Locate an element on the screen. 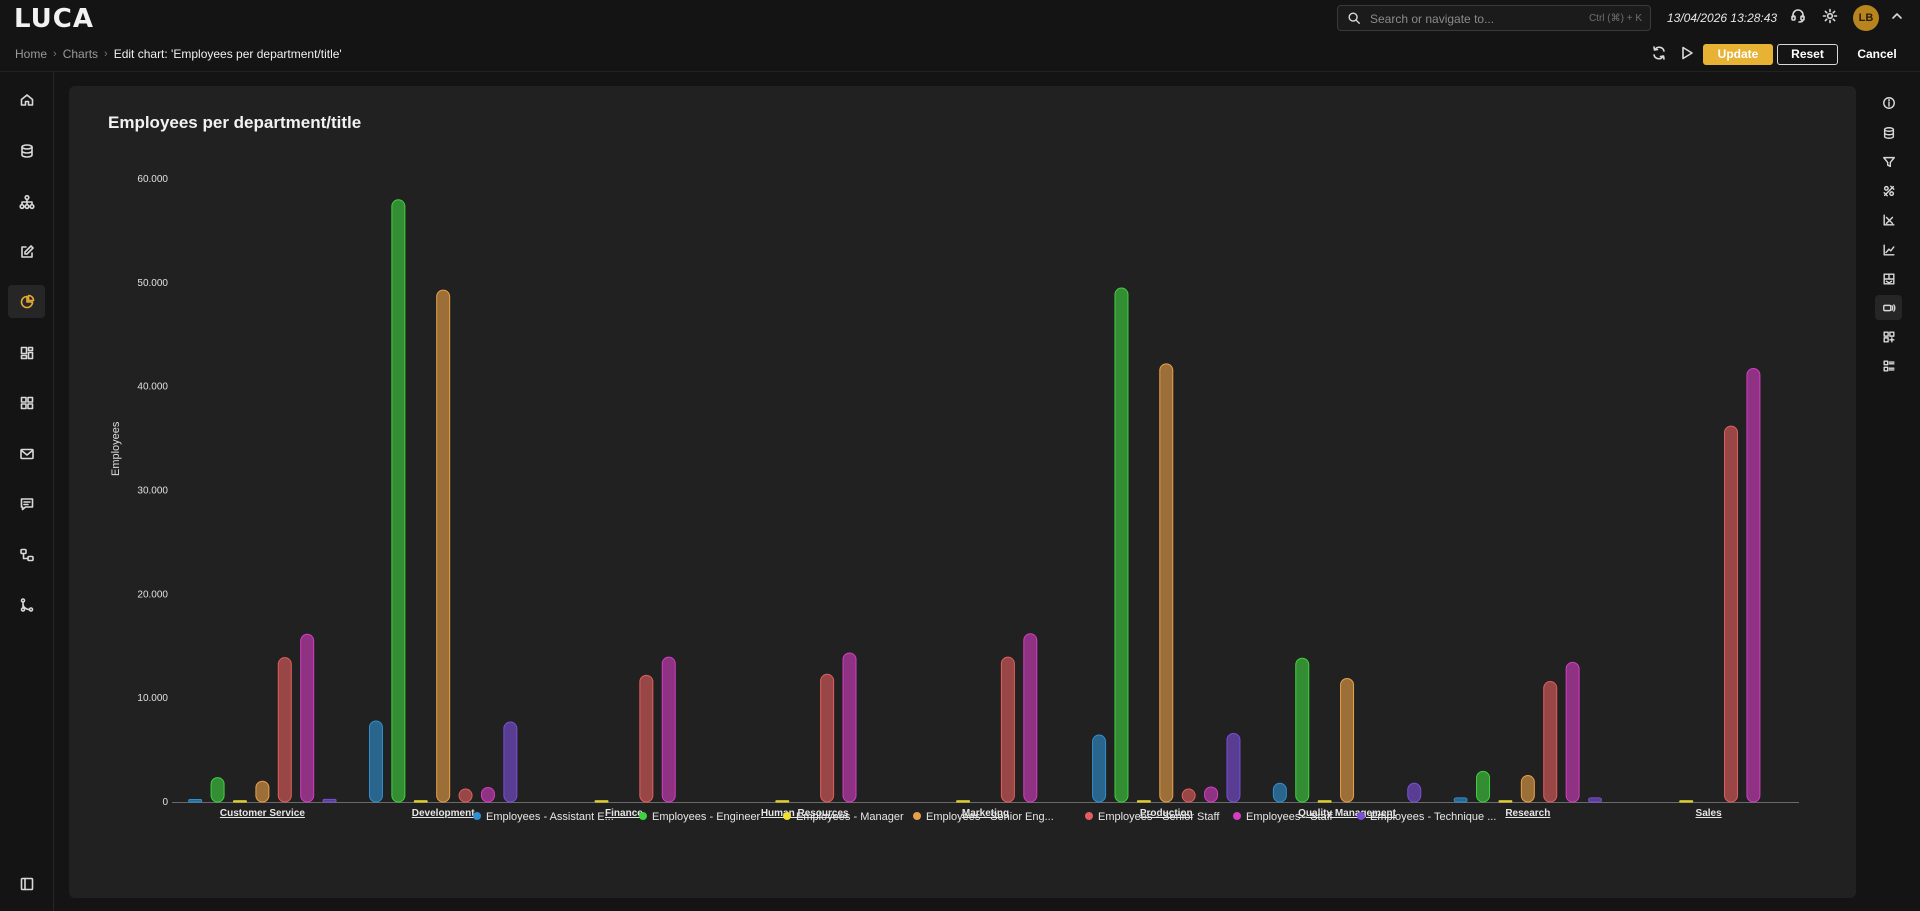 This screenshot has height=911, width=1920. app-logo: LUCA is located at coordinates (54, 19).